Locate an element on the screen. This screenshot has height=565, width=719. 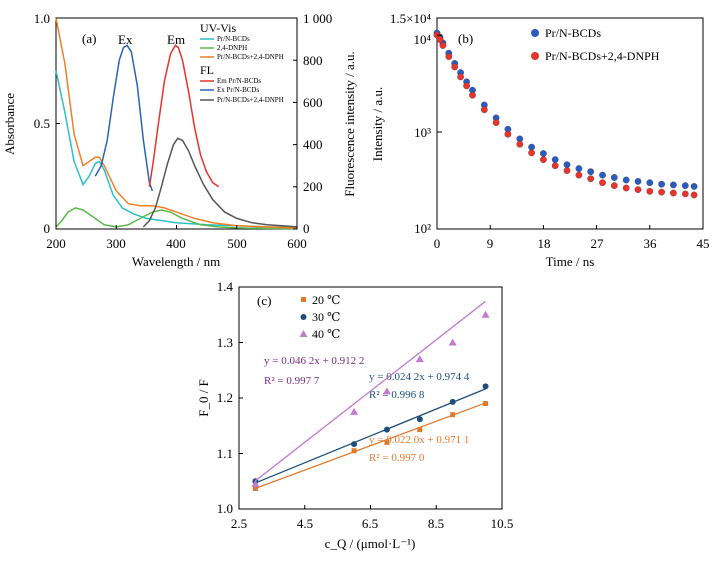
panel-label: (a) is located at coordinates (89, 38).